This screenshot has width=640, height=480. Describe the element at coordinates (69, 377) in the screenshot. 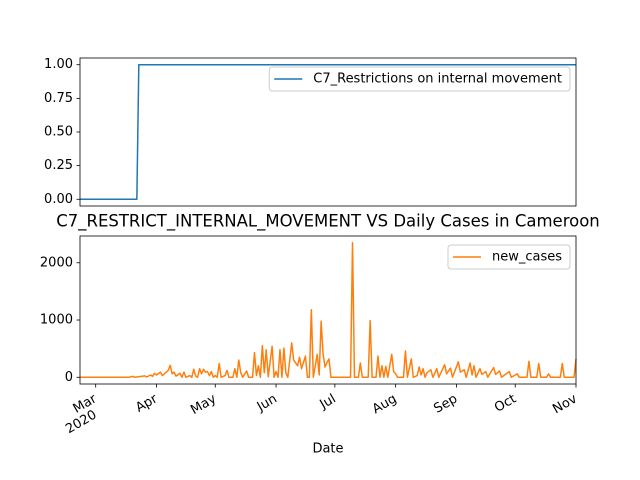

I see `y-tick-label: 0` at that location.